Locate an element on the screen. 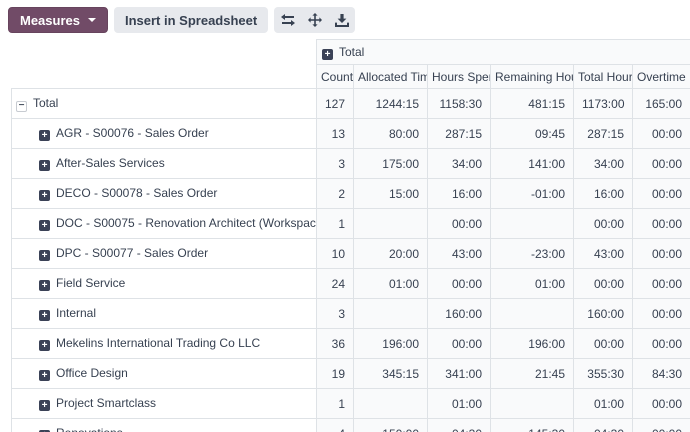  row-label: AGR - S00076 - Sales Order is located at coordinates (132, 133).